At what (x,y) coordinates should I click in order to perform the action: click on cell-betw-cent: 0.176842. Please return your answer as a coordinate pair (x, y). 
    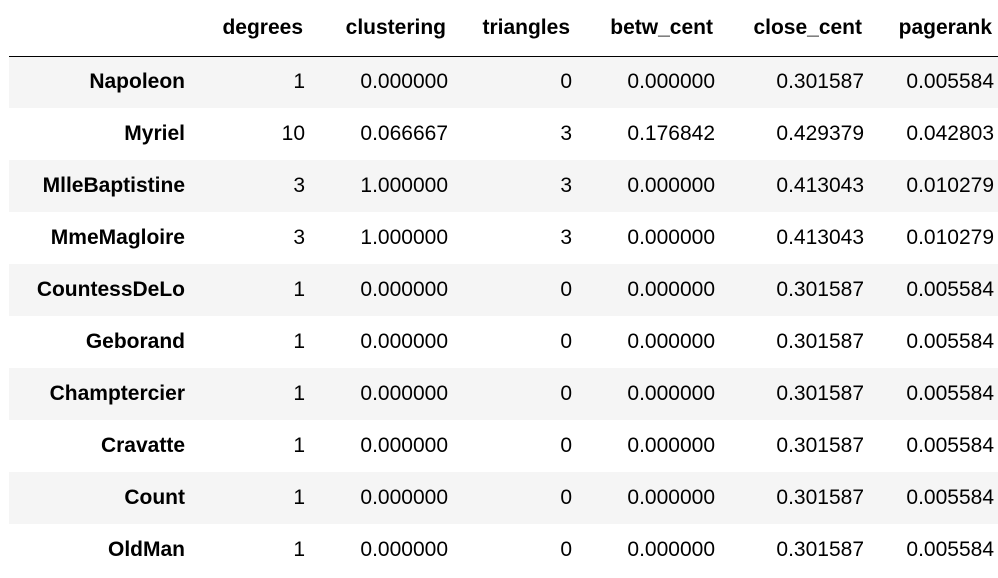
    Looking at the image, I should click on (671, 133).